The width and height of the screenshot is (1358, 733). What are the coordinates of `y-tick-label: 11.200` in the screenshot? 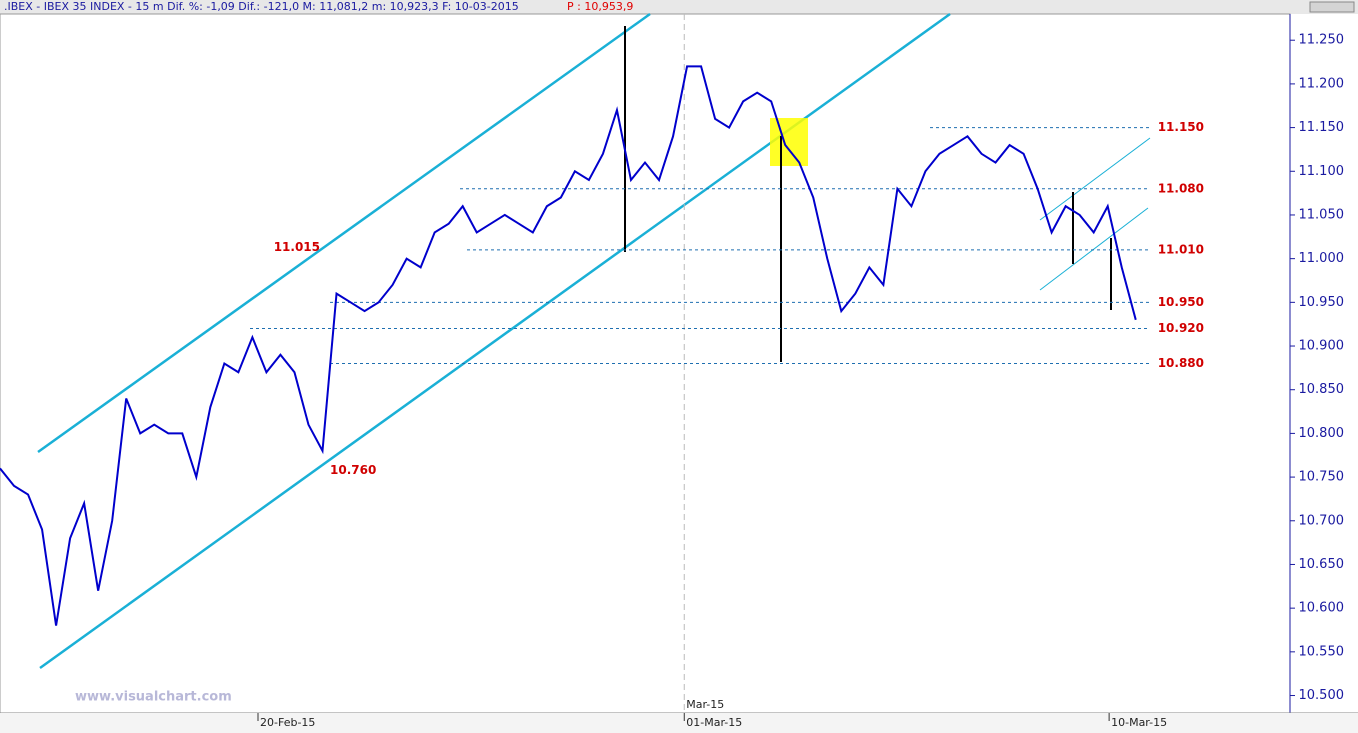 It's located at (1322, 83).